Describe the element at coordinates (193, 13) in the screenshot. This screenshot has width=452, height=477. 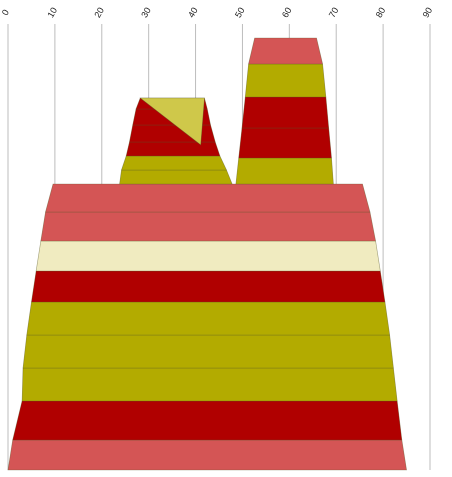
I see `x-tick-label: 40` at that location.